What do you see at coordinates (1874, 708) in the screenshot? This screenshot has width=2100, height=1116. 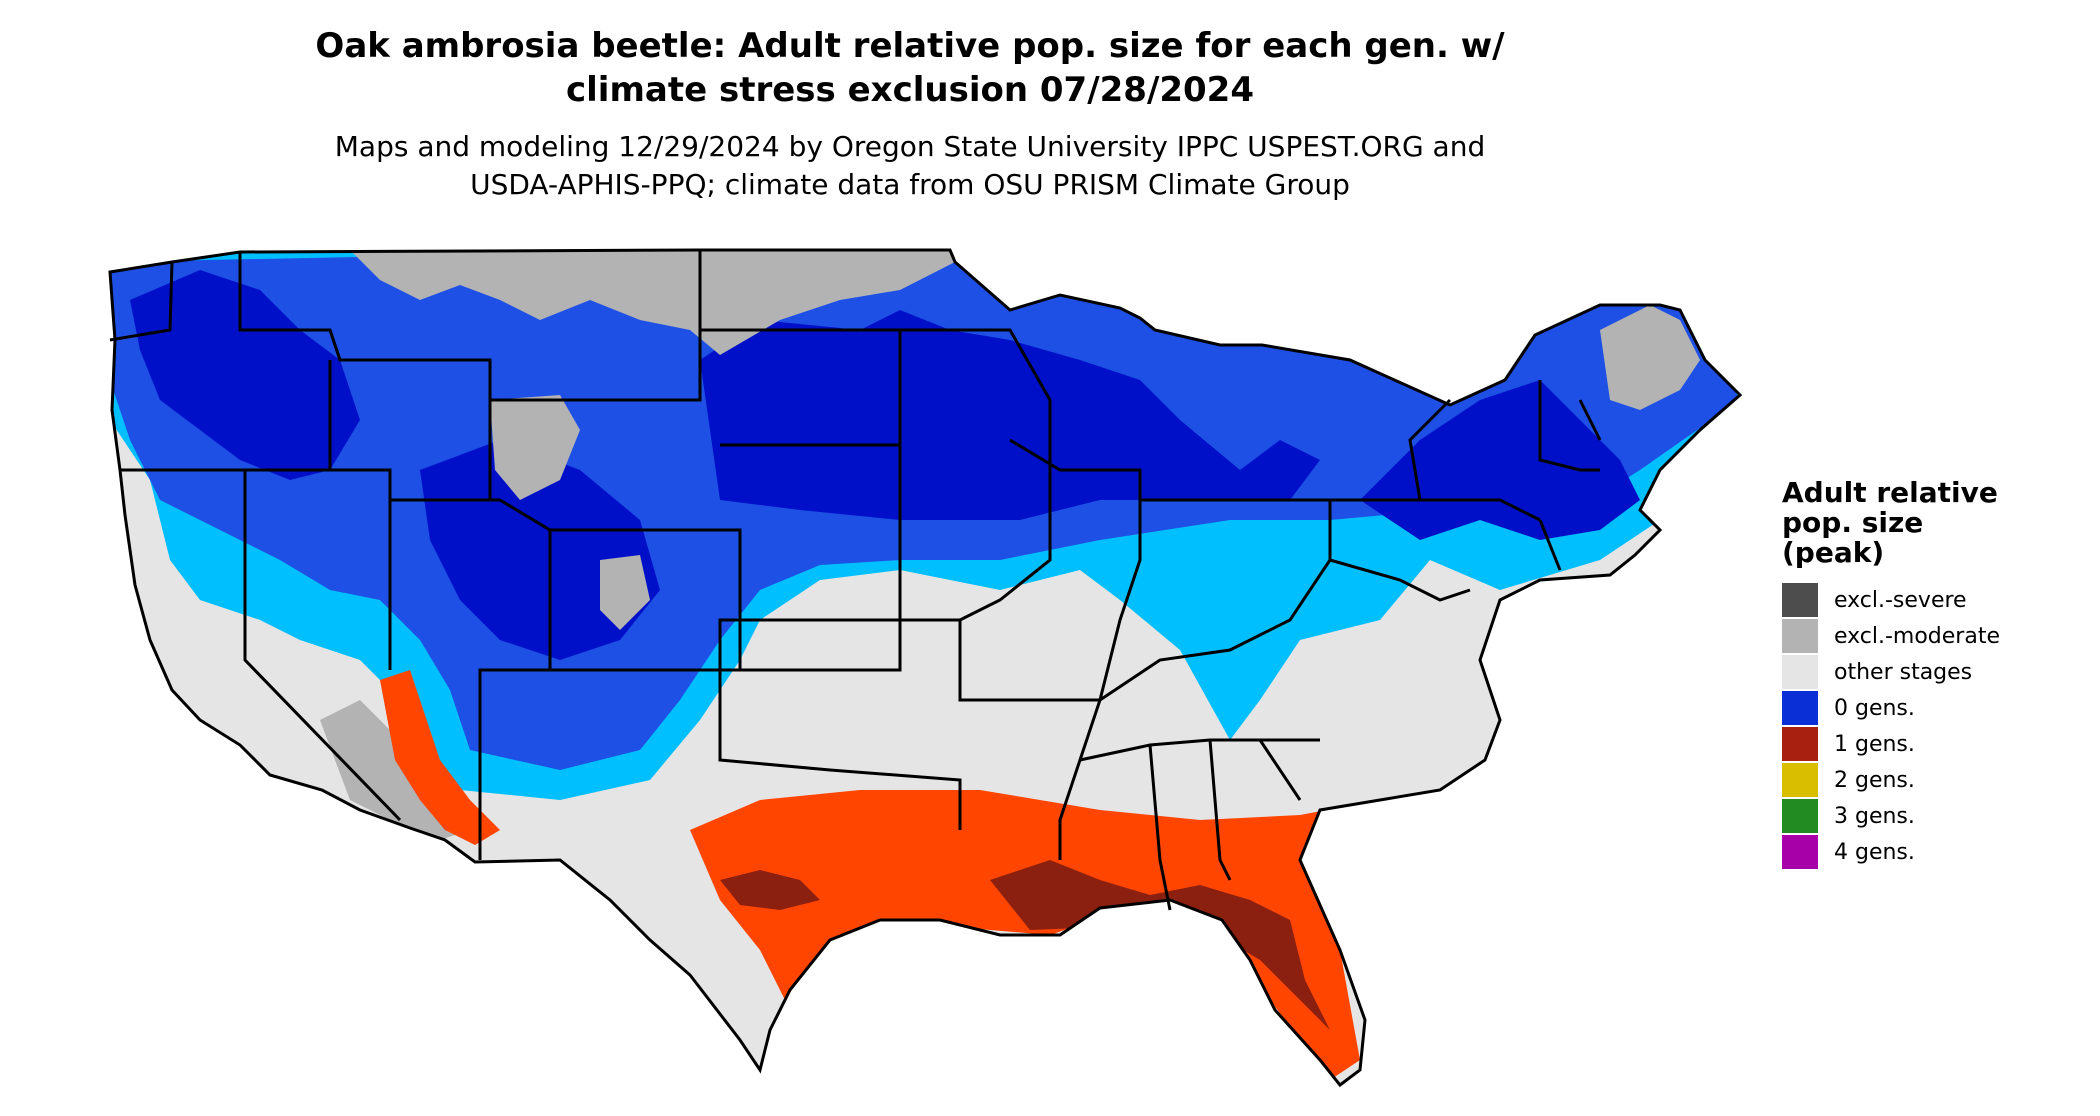 I see `legend-label: 0 gens.` at bounding box center [1874, 708].